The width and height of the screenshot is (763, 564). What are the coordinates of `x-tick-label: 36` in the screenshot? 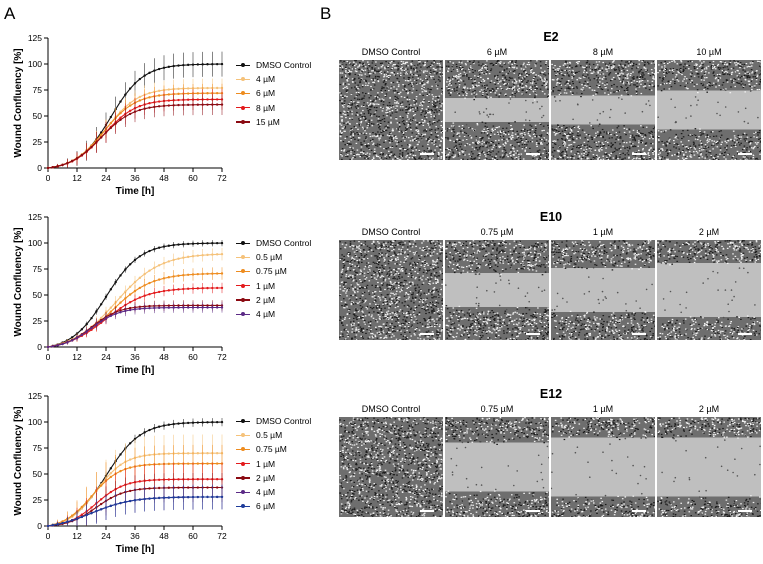 It's located at (135, 357).